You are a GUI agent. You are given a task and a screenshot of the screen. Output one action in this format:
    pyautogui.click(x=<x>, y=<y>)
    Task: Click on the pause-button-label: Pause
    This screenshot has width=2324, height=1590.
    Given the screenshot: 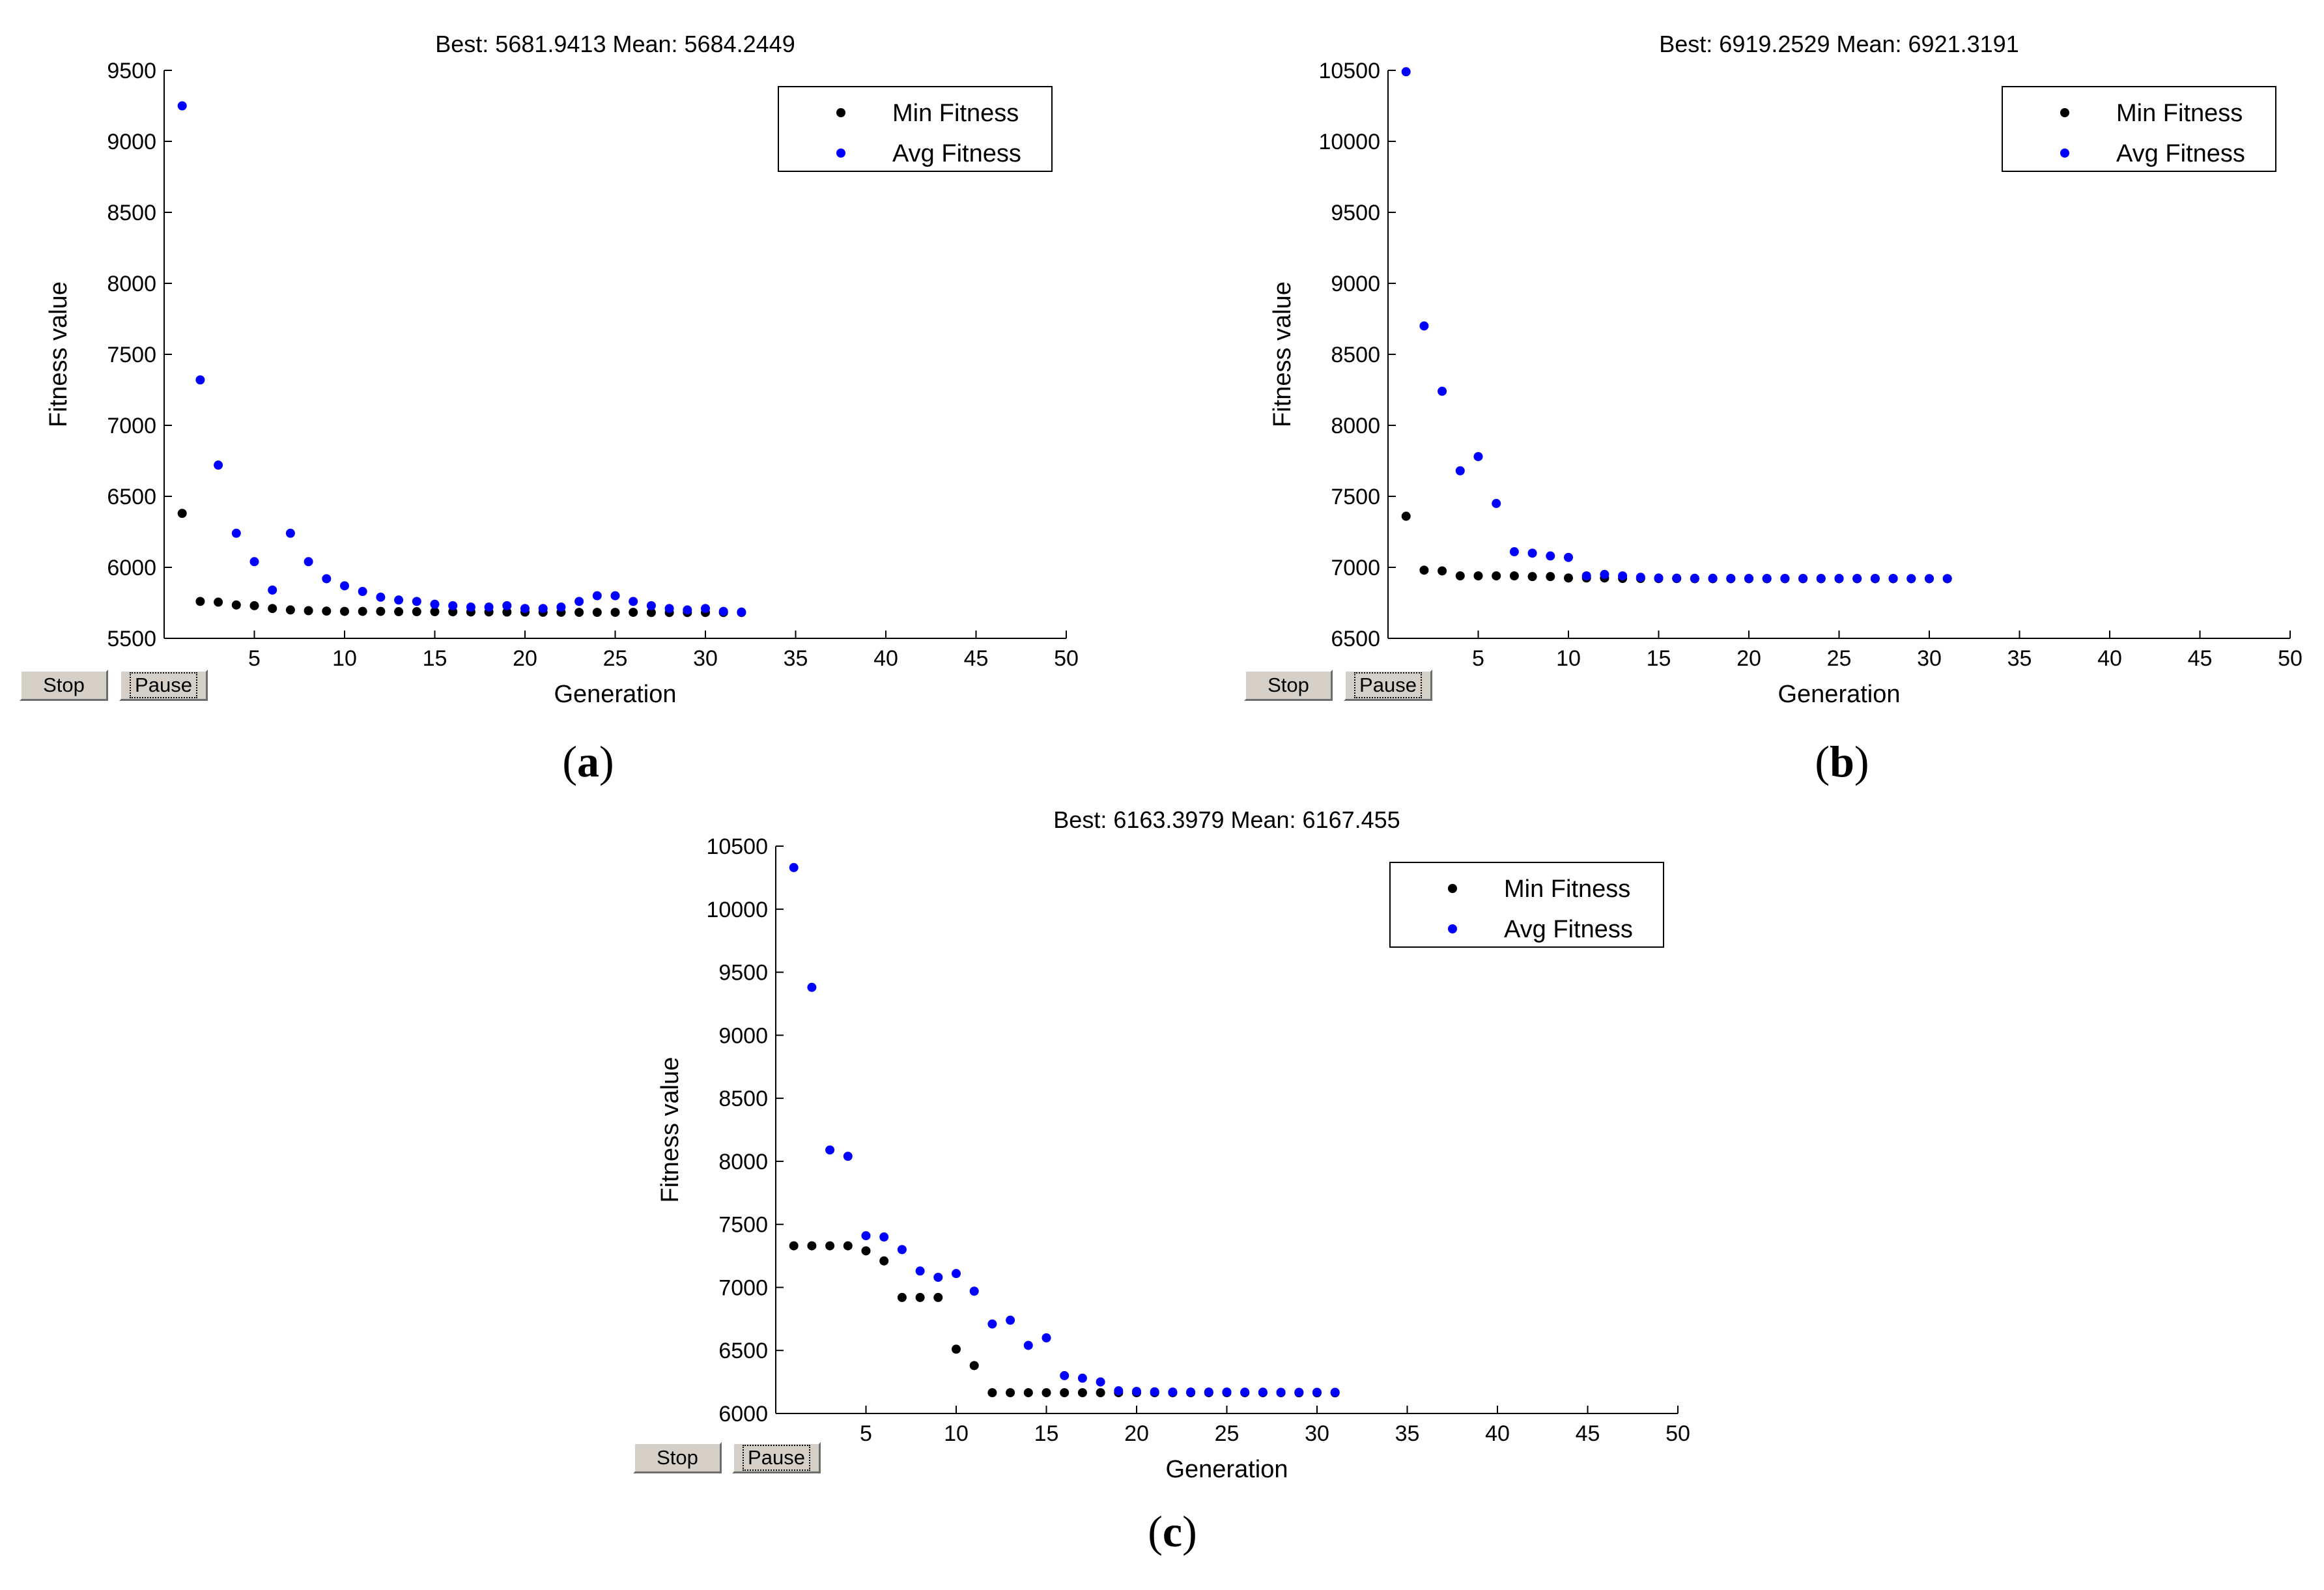 What is the action you would take?
    pyautogui.click(x=1388, y=685)
    